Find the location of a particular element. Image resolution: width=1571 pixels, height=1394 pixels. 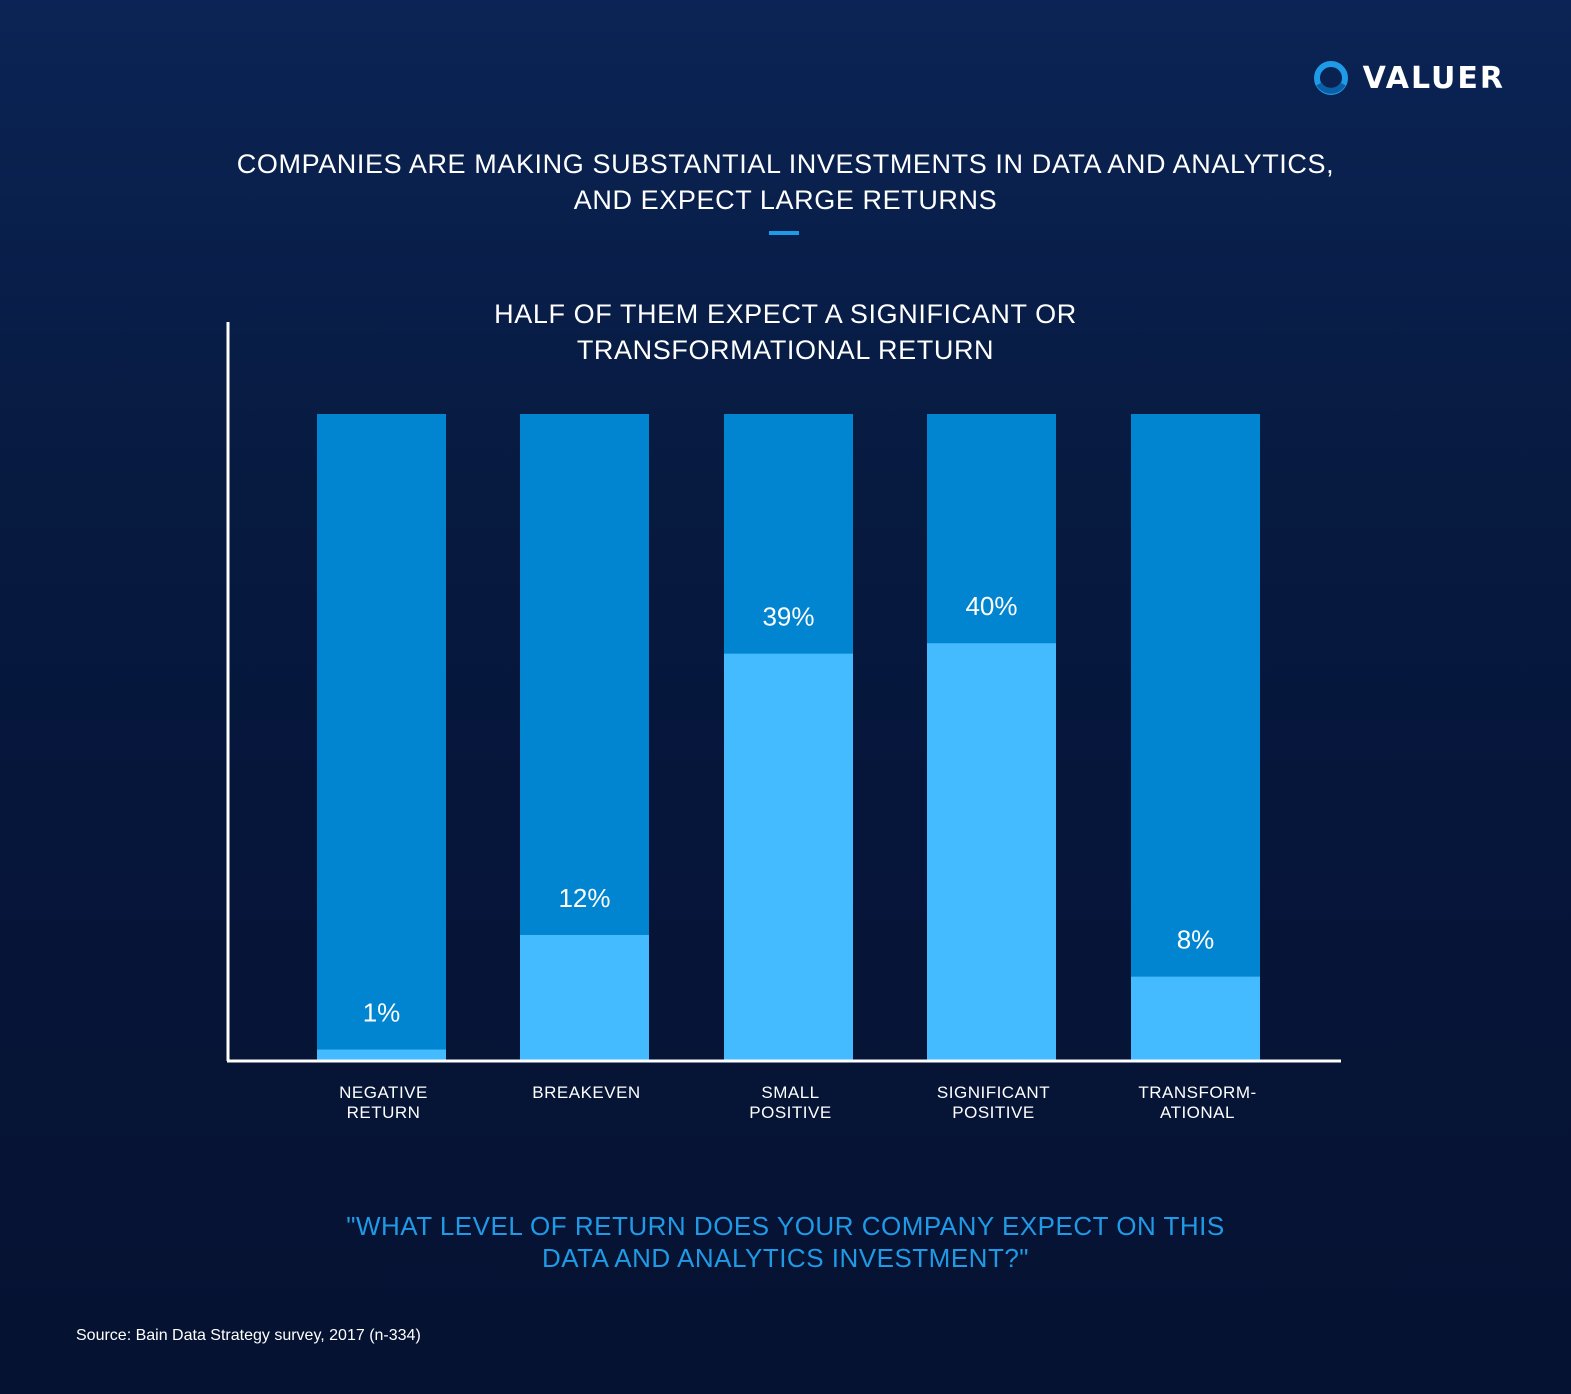

tick-label: ATIONAL is located at coordinates (1197, 1112).